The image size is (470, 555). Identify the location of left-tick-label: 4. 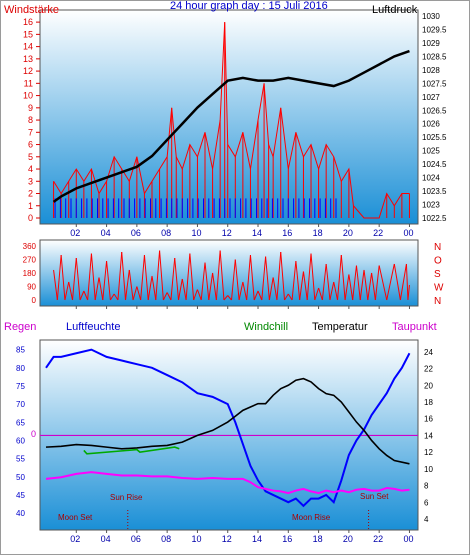
(30, 169).